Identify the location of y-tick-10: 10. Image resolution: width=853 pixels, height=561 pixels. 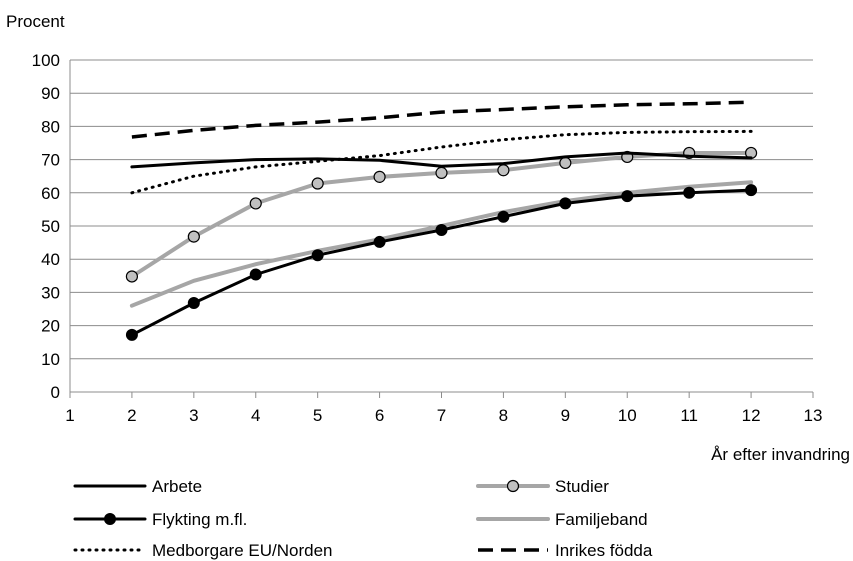
(50, 359).